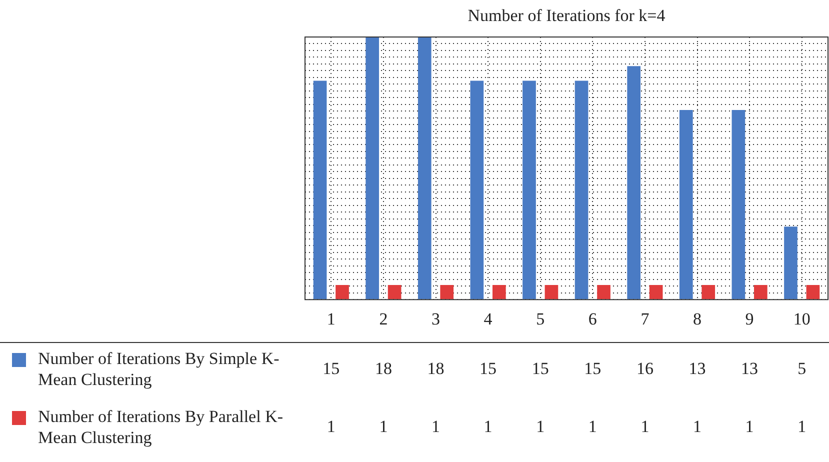 This screenshot has width=829, height=462. Describe the element at coordinates (331, 318) in the screenshot. I see `x-tick-label: 1` at that location.